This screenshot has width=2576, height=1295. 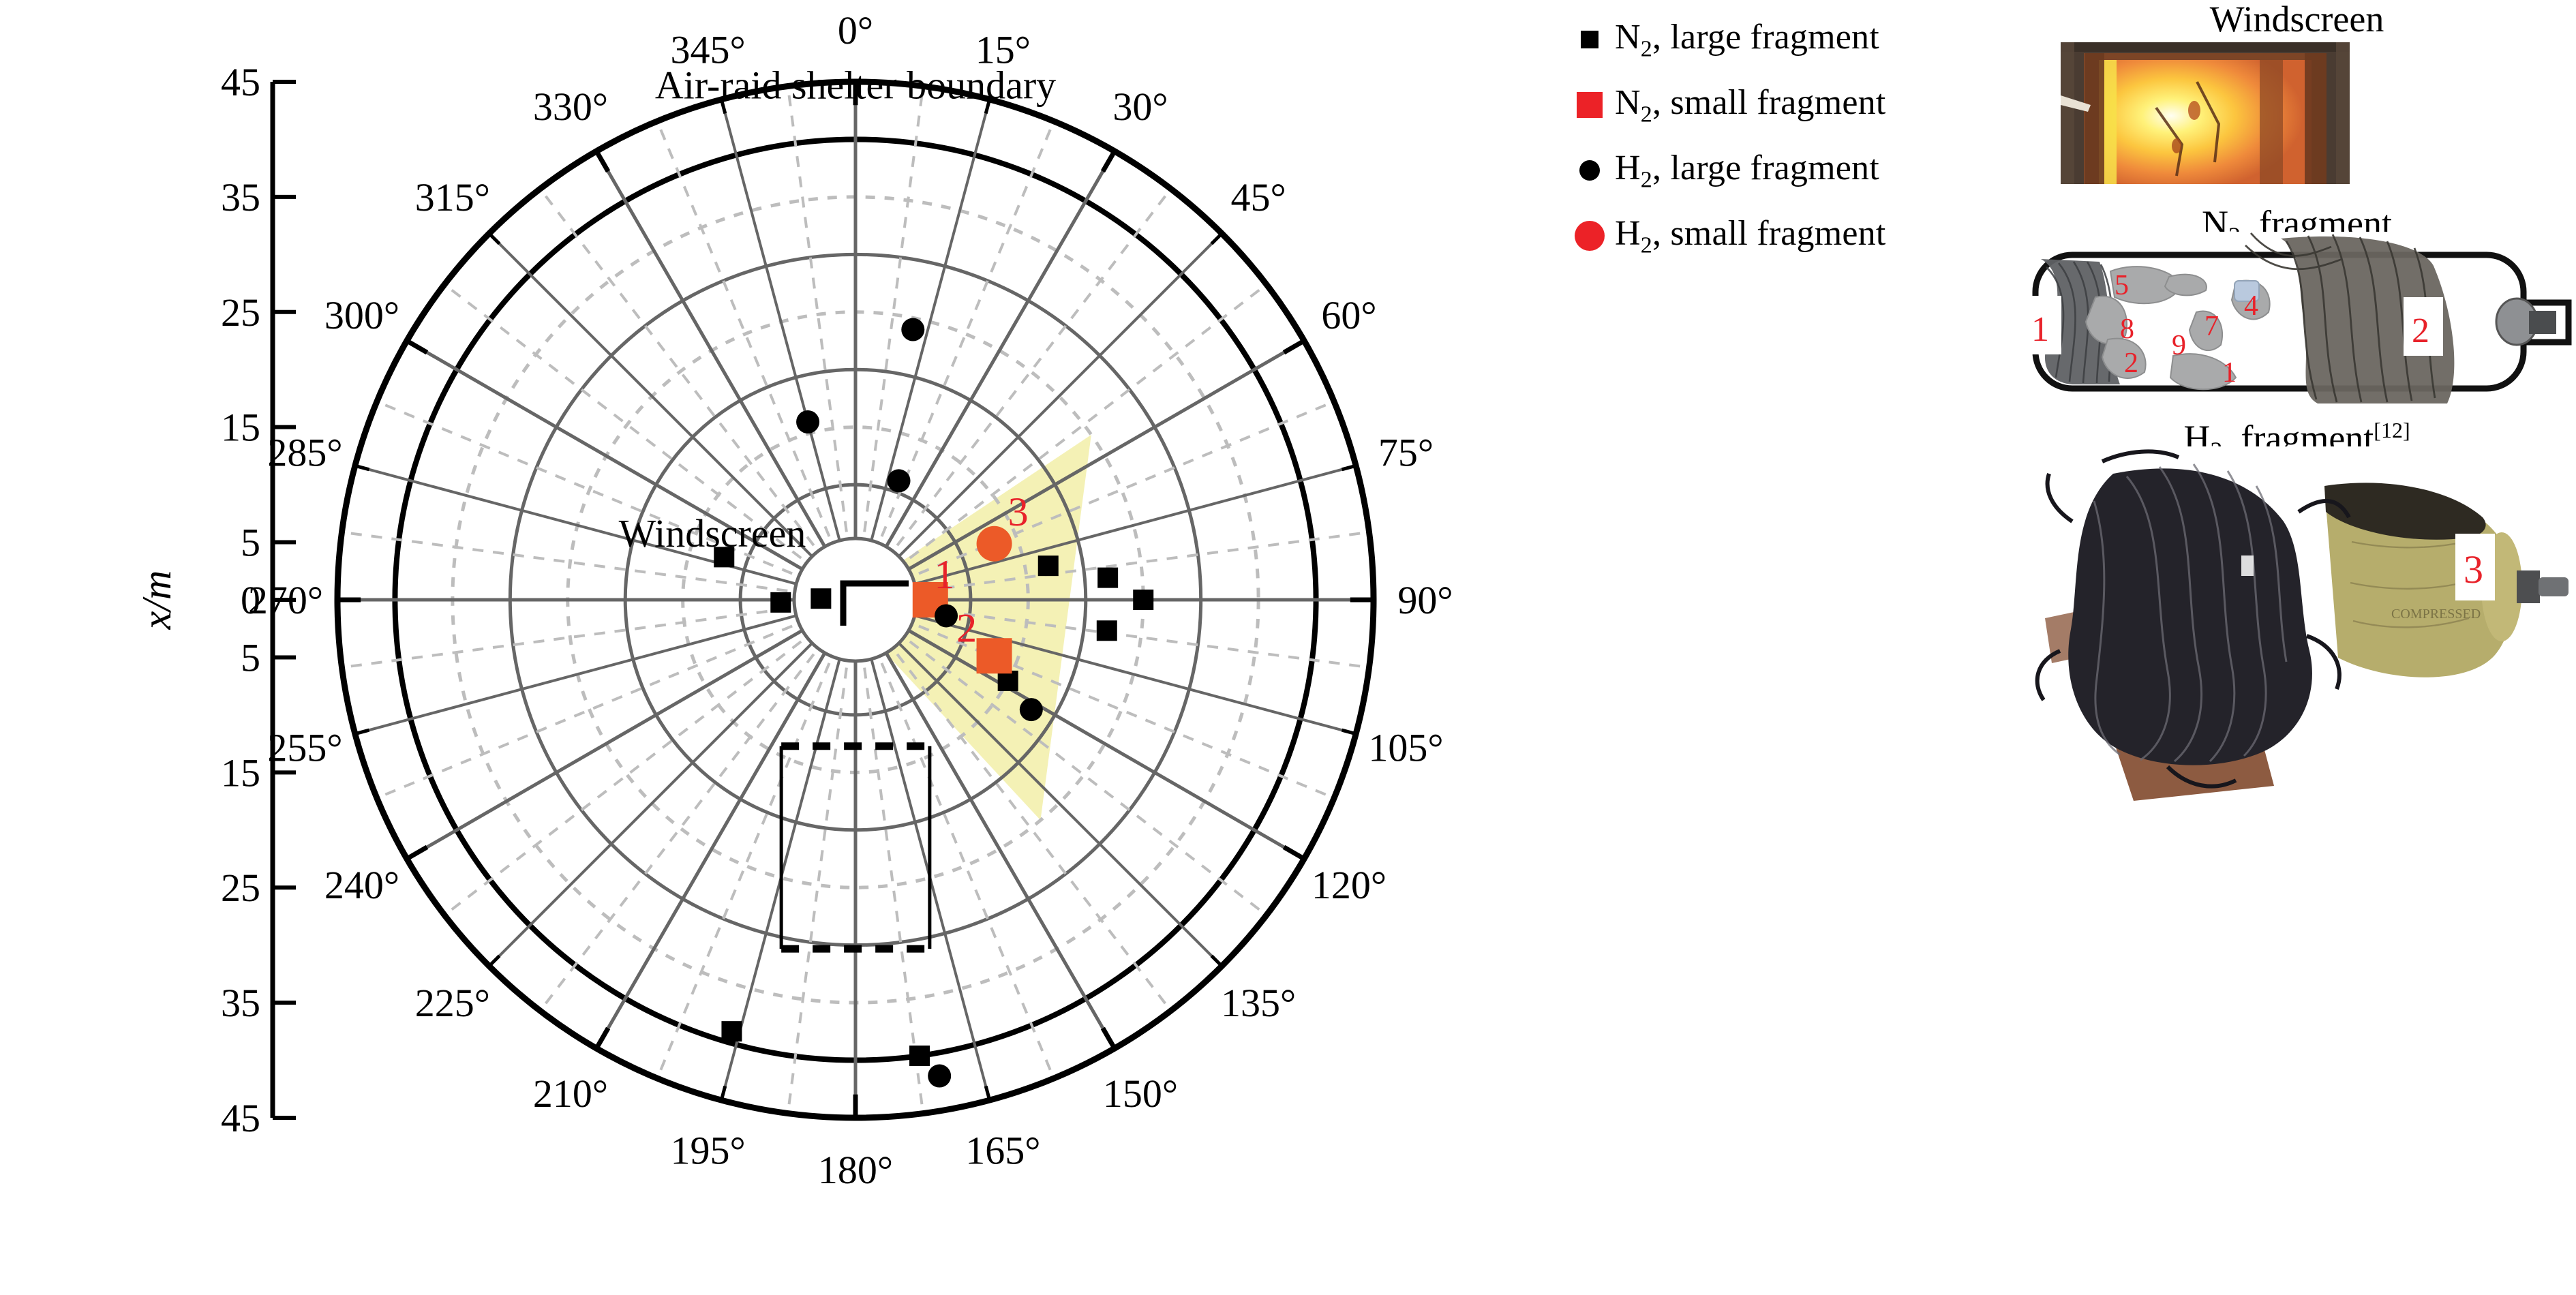 What do you see at coordinates (251, 600) in the screenshot?
I see `radial-tick-label-5: 0` at bounding box center [251, 600].